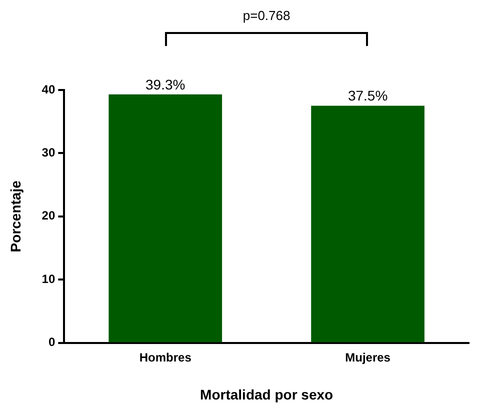 This screenshot has width=479, height=410. I want to click on x-tick-label: Mujeres, so click(368, 357).